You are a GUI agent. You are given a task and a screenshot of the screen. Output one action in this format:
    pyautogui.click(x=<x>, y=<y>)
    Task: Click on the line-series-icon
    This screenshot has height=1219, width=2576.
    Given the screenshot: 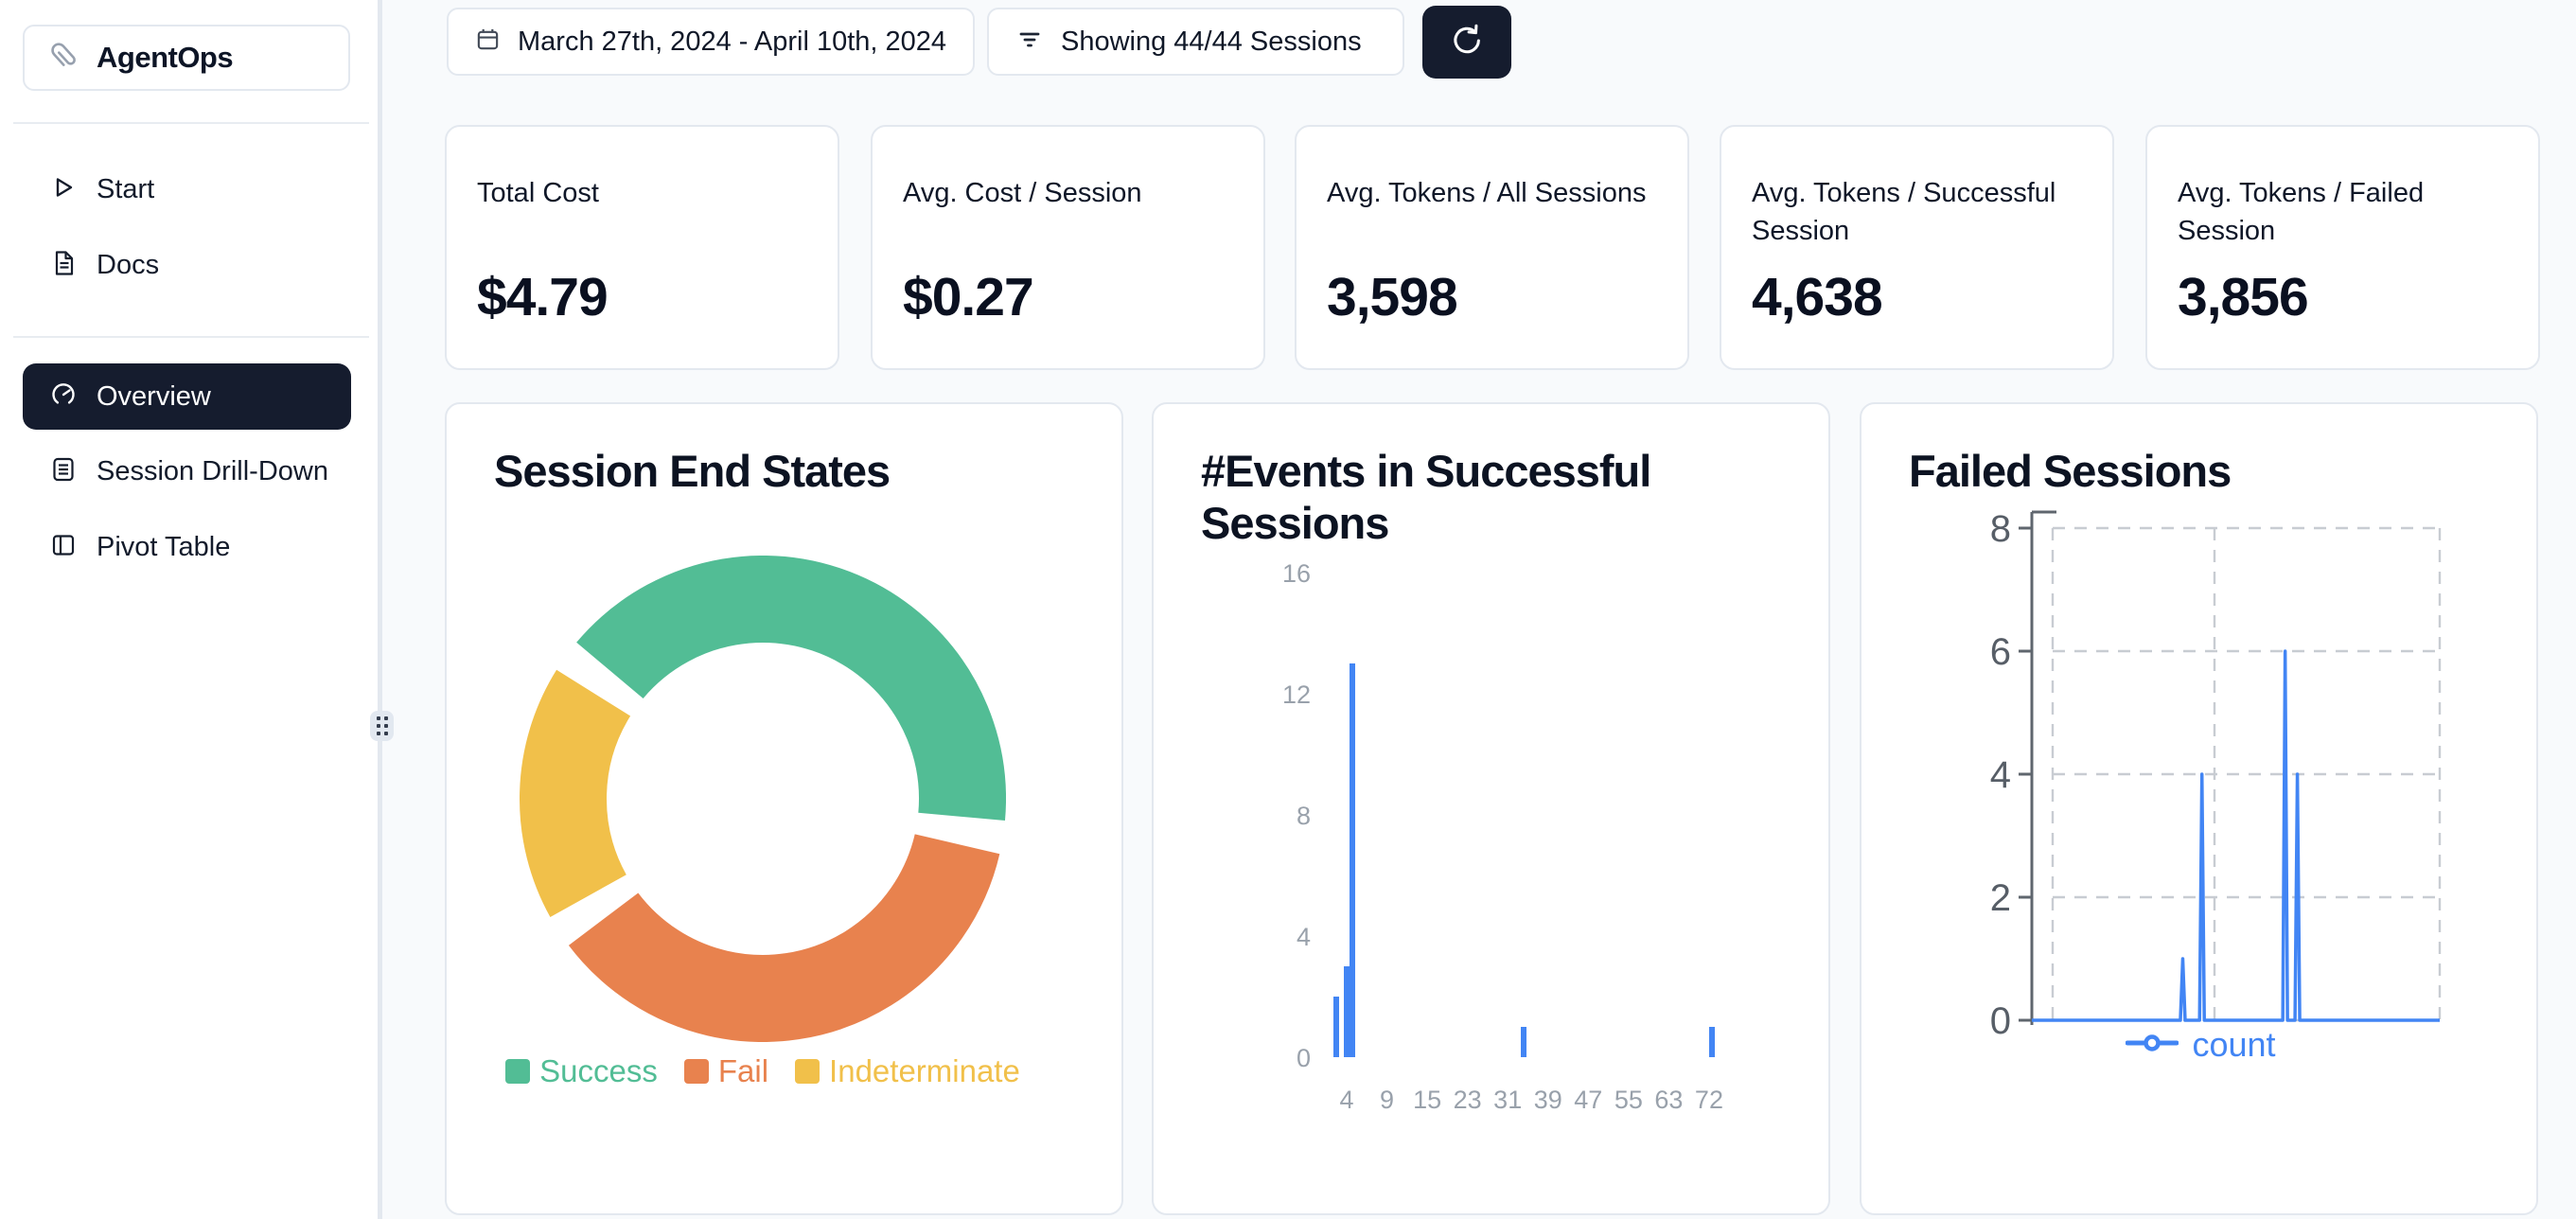 What is the action you would take?
    pyautogui.click(x=2152, y=1045)
    